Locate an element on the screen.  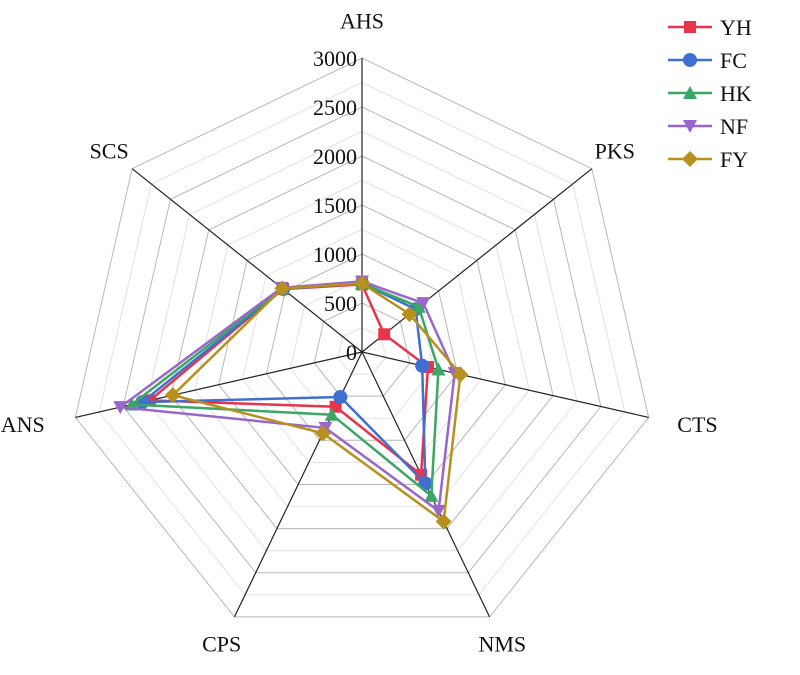
legend-label: FY is located at coordinates (734, 159).